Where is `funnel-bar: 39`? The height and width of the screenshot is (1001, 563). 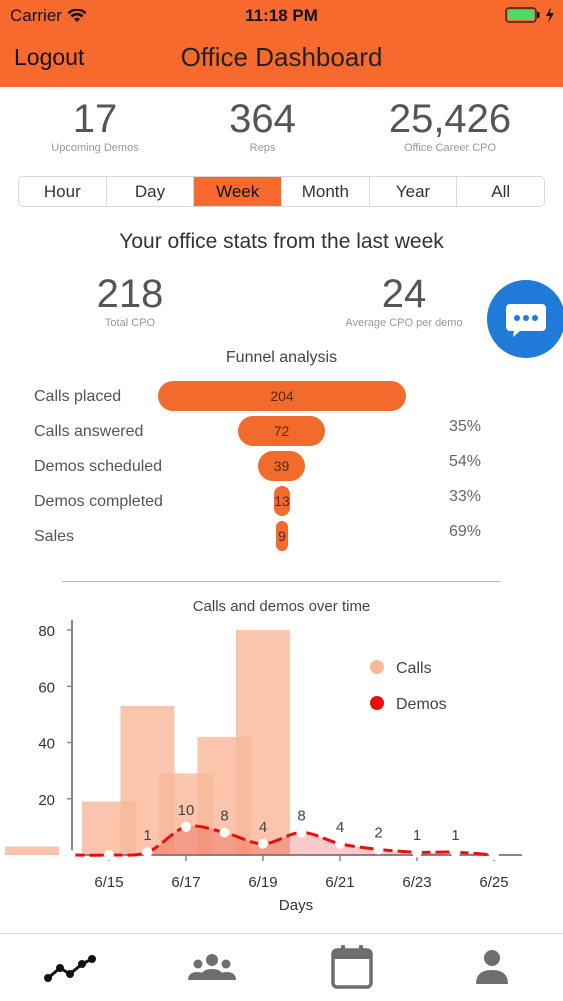 funnel-bar: 39 is located at coordinates (281, 466).